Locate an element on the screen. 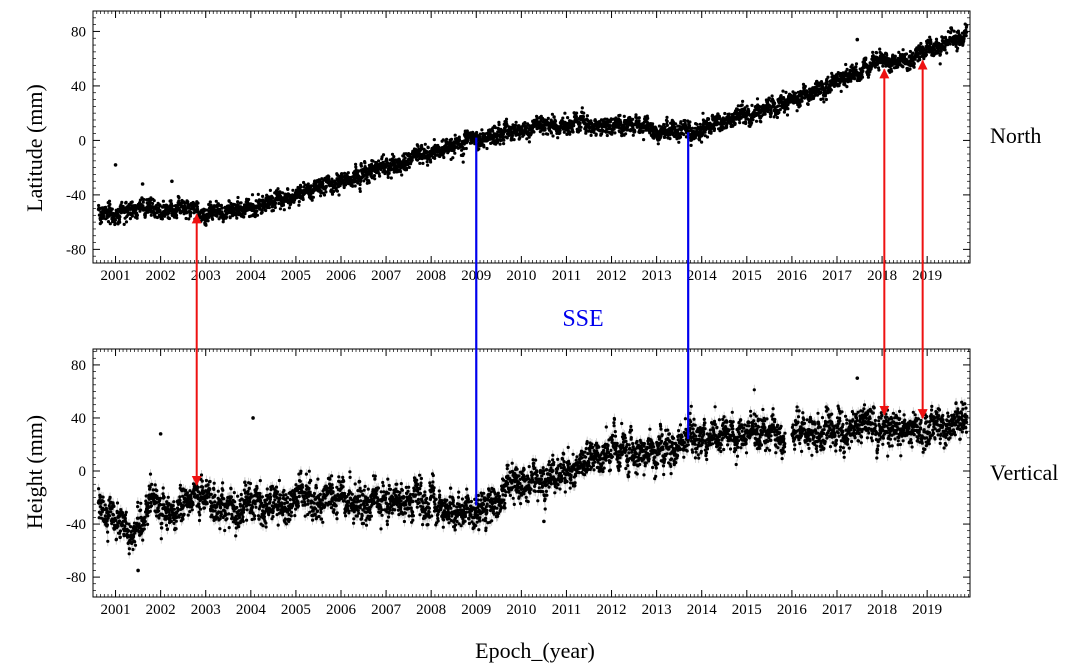  x-tick-label: 2014 is located at coordinates (702, 610).